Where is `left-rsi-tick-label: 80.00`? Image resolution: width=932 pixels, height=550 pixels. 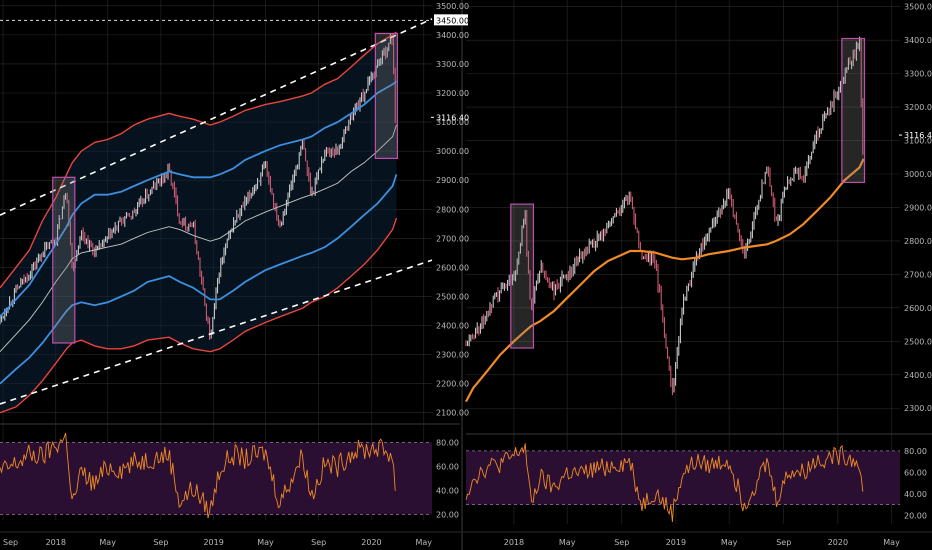
left-rsi-tick-label: 80.00 is located at coordinates (447, 442).